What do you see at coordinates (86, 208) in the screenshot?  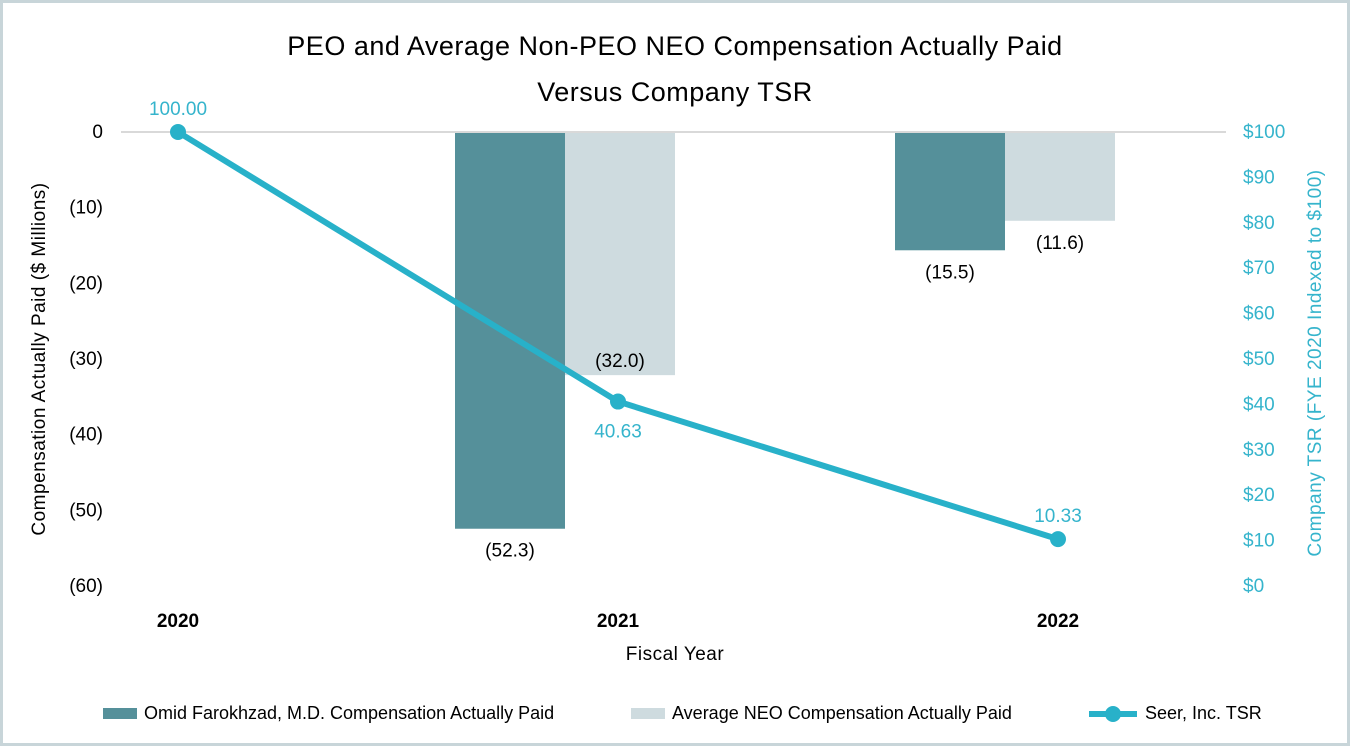 I see `left-axis-tick: (10)` at bounding box center [86, 208].